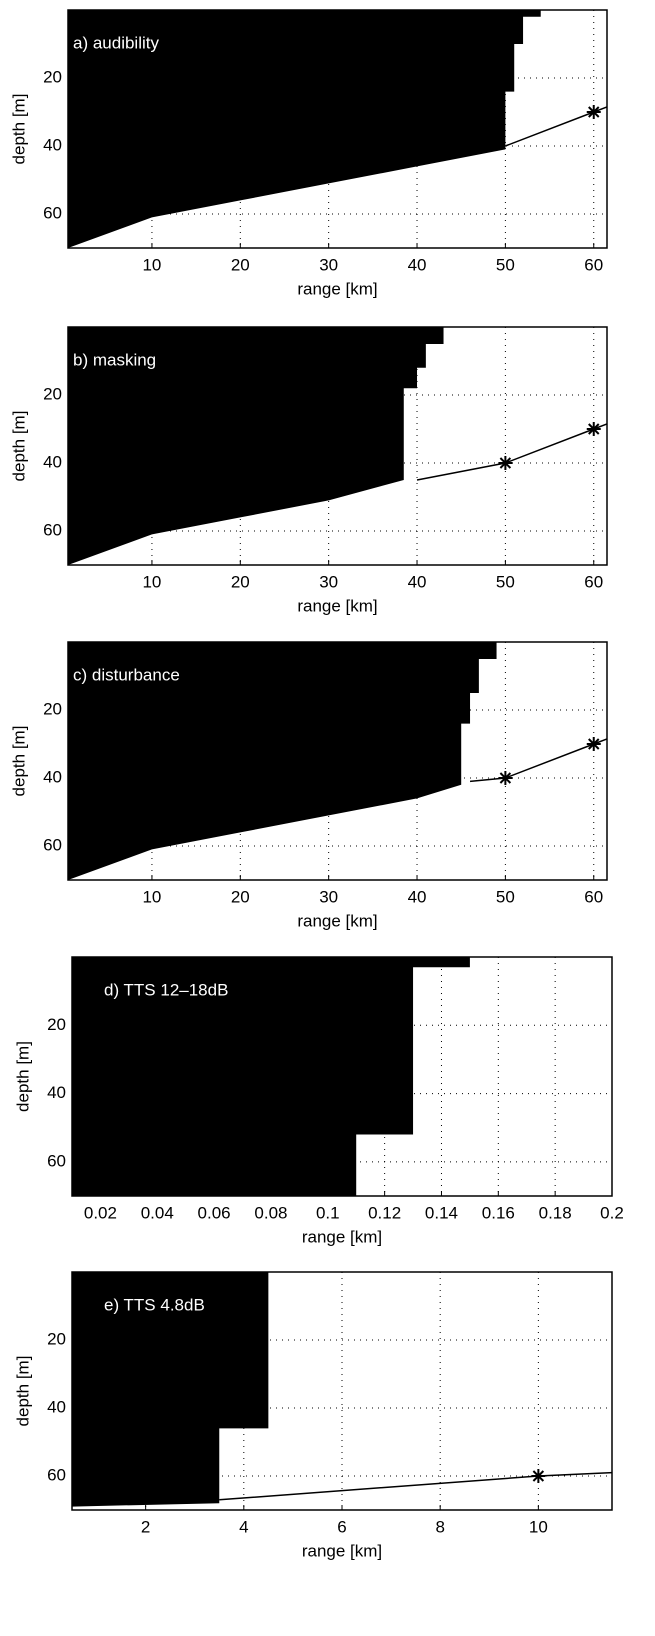  I want to click on x-tick-label: 0.06, so click(214, 1212).